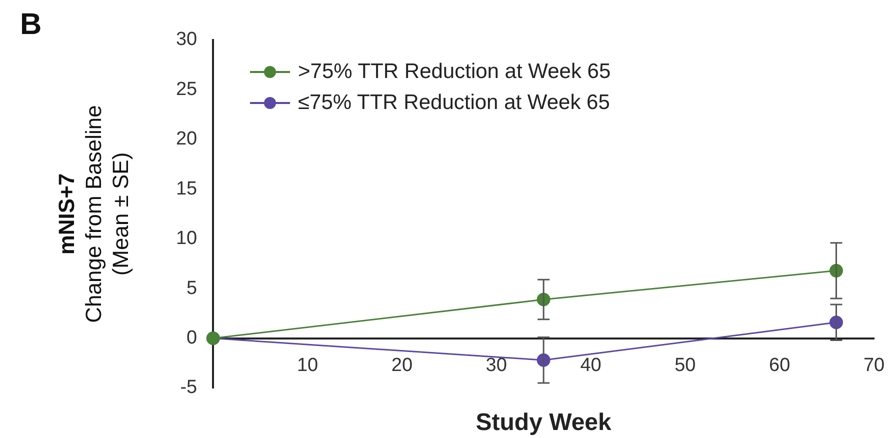 This screenshot has height=438, width=896. Describe the element at coordinates (192, 338) in the screenshot. I see `y-tick-label: 0` at that location.